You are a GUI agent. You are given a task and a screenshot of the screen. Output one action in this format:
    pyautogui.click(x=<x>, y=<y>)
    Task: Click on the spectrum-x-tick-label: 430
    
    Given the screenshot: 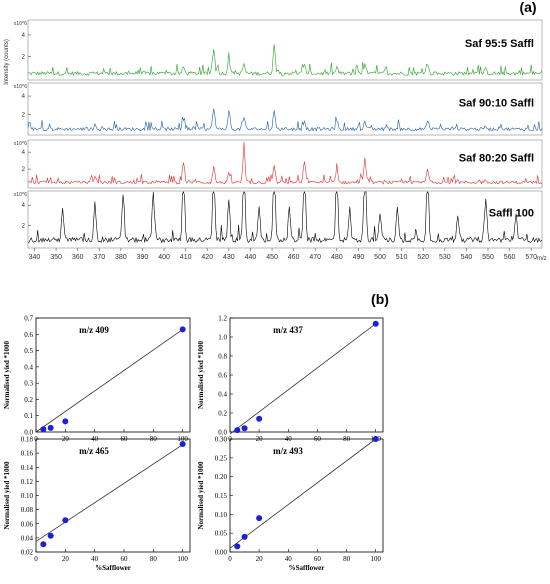 What is the action you would take?
    pyautogui.click(x=229, y=257)
    